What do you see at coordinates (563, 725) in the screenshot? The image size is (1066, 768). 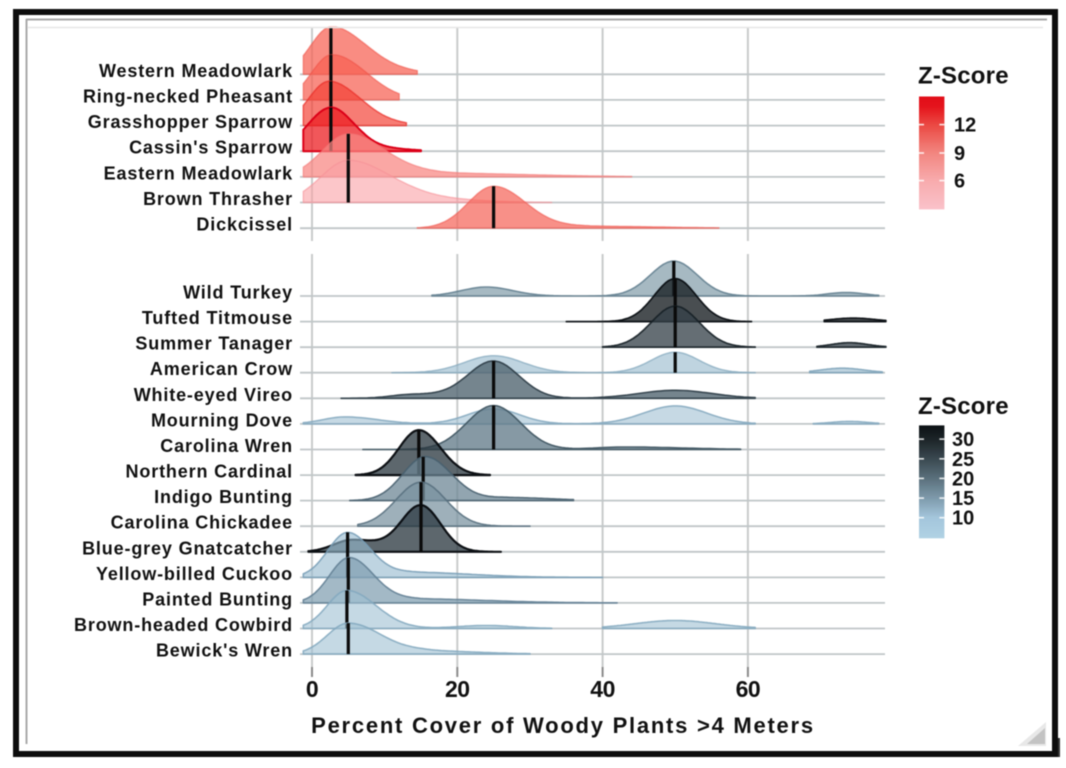 I see `svg-text:Percent Cover of Woody Plants: Percent Cover of Woody Plants >4 Meters` at bounding box center [563, 725].